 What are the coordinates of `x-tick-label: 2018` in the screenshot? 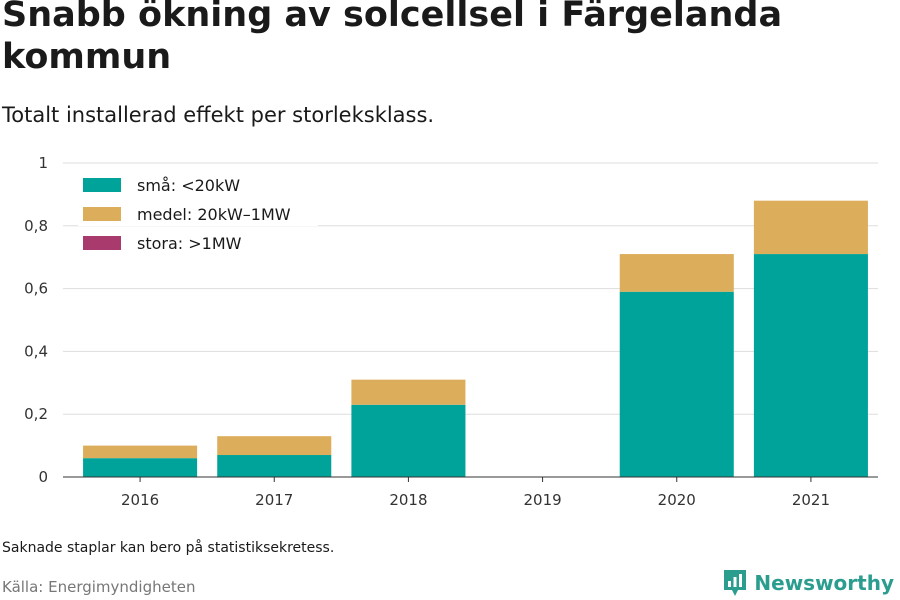 It's located at (408, 500).